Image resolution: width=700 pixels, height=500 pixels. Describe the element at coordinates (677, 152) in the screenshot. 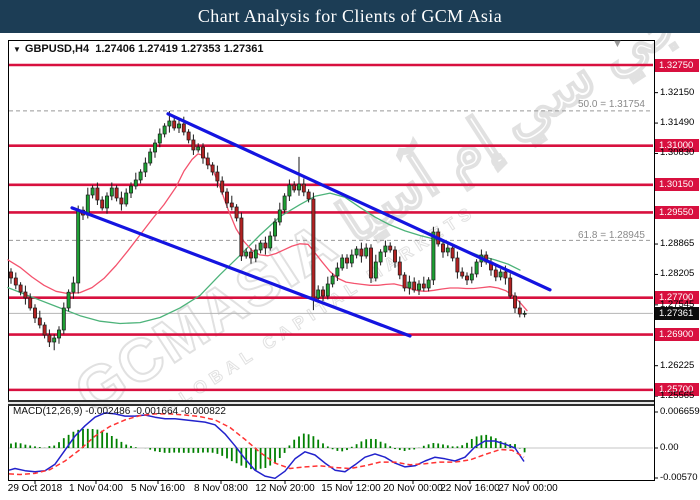

I see `price-tick-label: 1.30830` at that location.